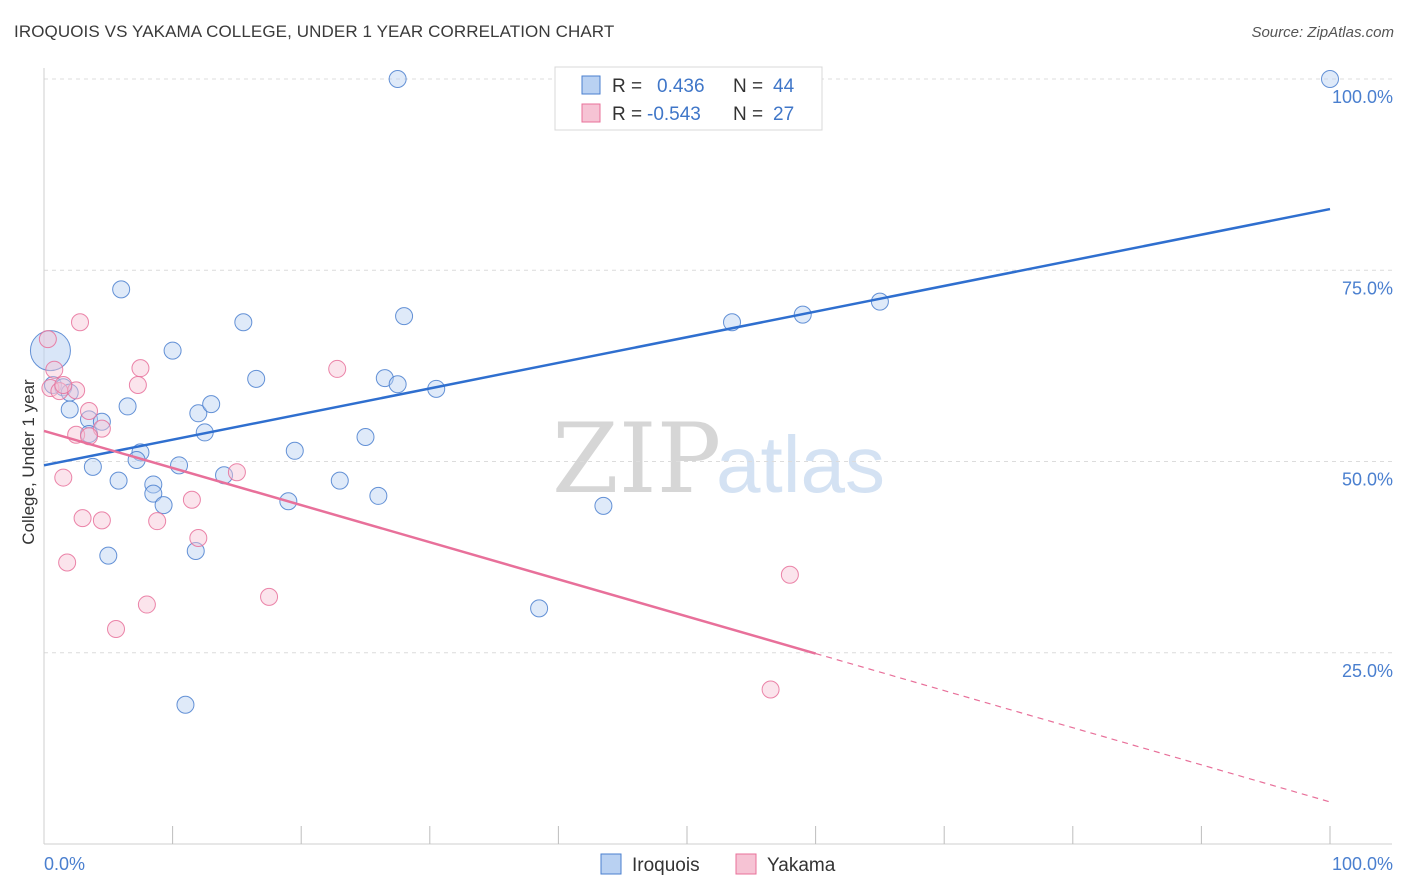 The width and height of the screenshot is (1406, 892). What do you see at coordinates (688, 98) in the screenshot?
I see `legend: R = 0.436 N = 44 R = -0.543 N = 27` at bounding box center [688, 98].